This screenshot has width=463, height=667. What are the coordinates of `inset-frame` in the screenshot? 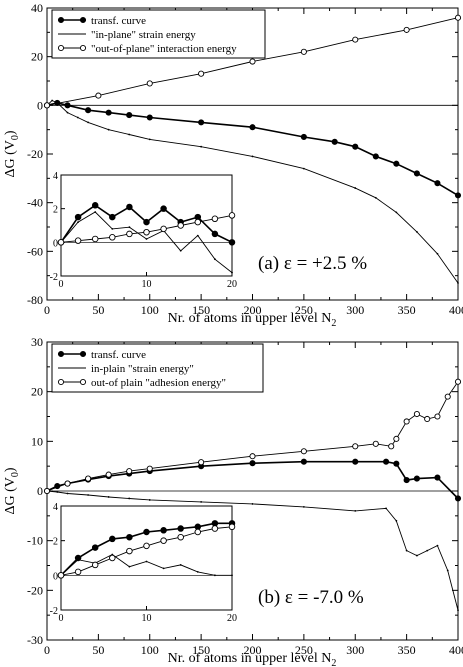 It's located at (146, 225).